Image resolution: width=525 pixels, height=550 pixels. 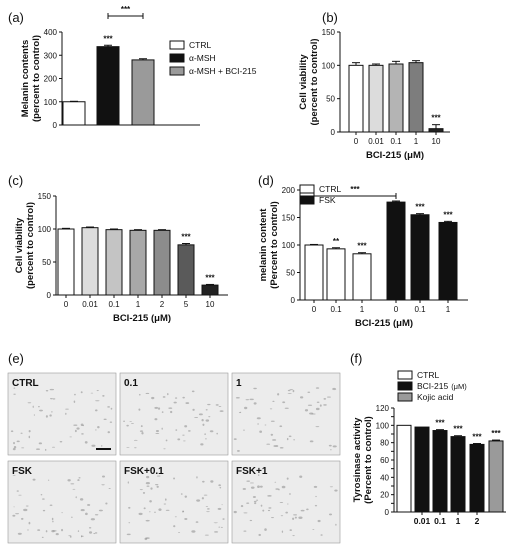 I want to click on panel-label-e: (e), so click(x=16, y=358).